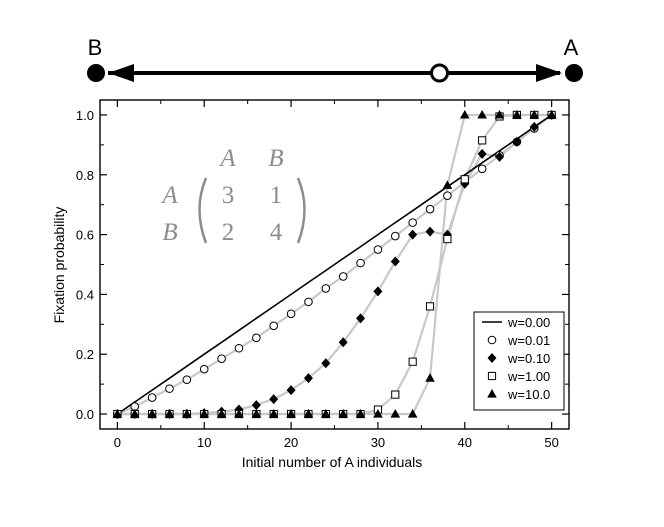 Image resolution: width=664 pixels, height=527 pixels. What do you see at coordinates (275, 158) in the screenshot?
I see `matrix-col-header-b: B` at bounding box center [275, 158].